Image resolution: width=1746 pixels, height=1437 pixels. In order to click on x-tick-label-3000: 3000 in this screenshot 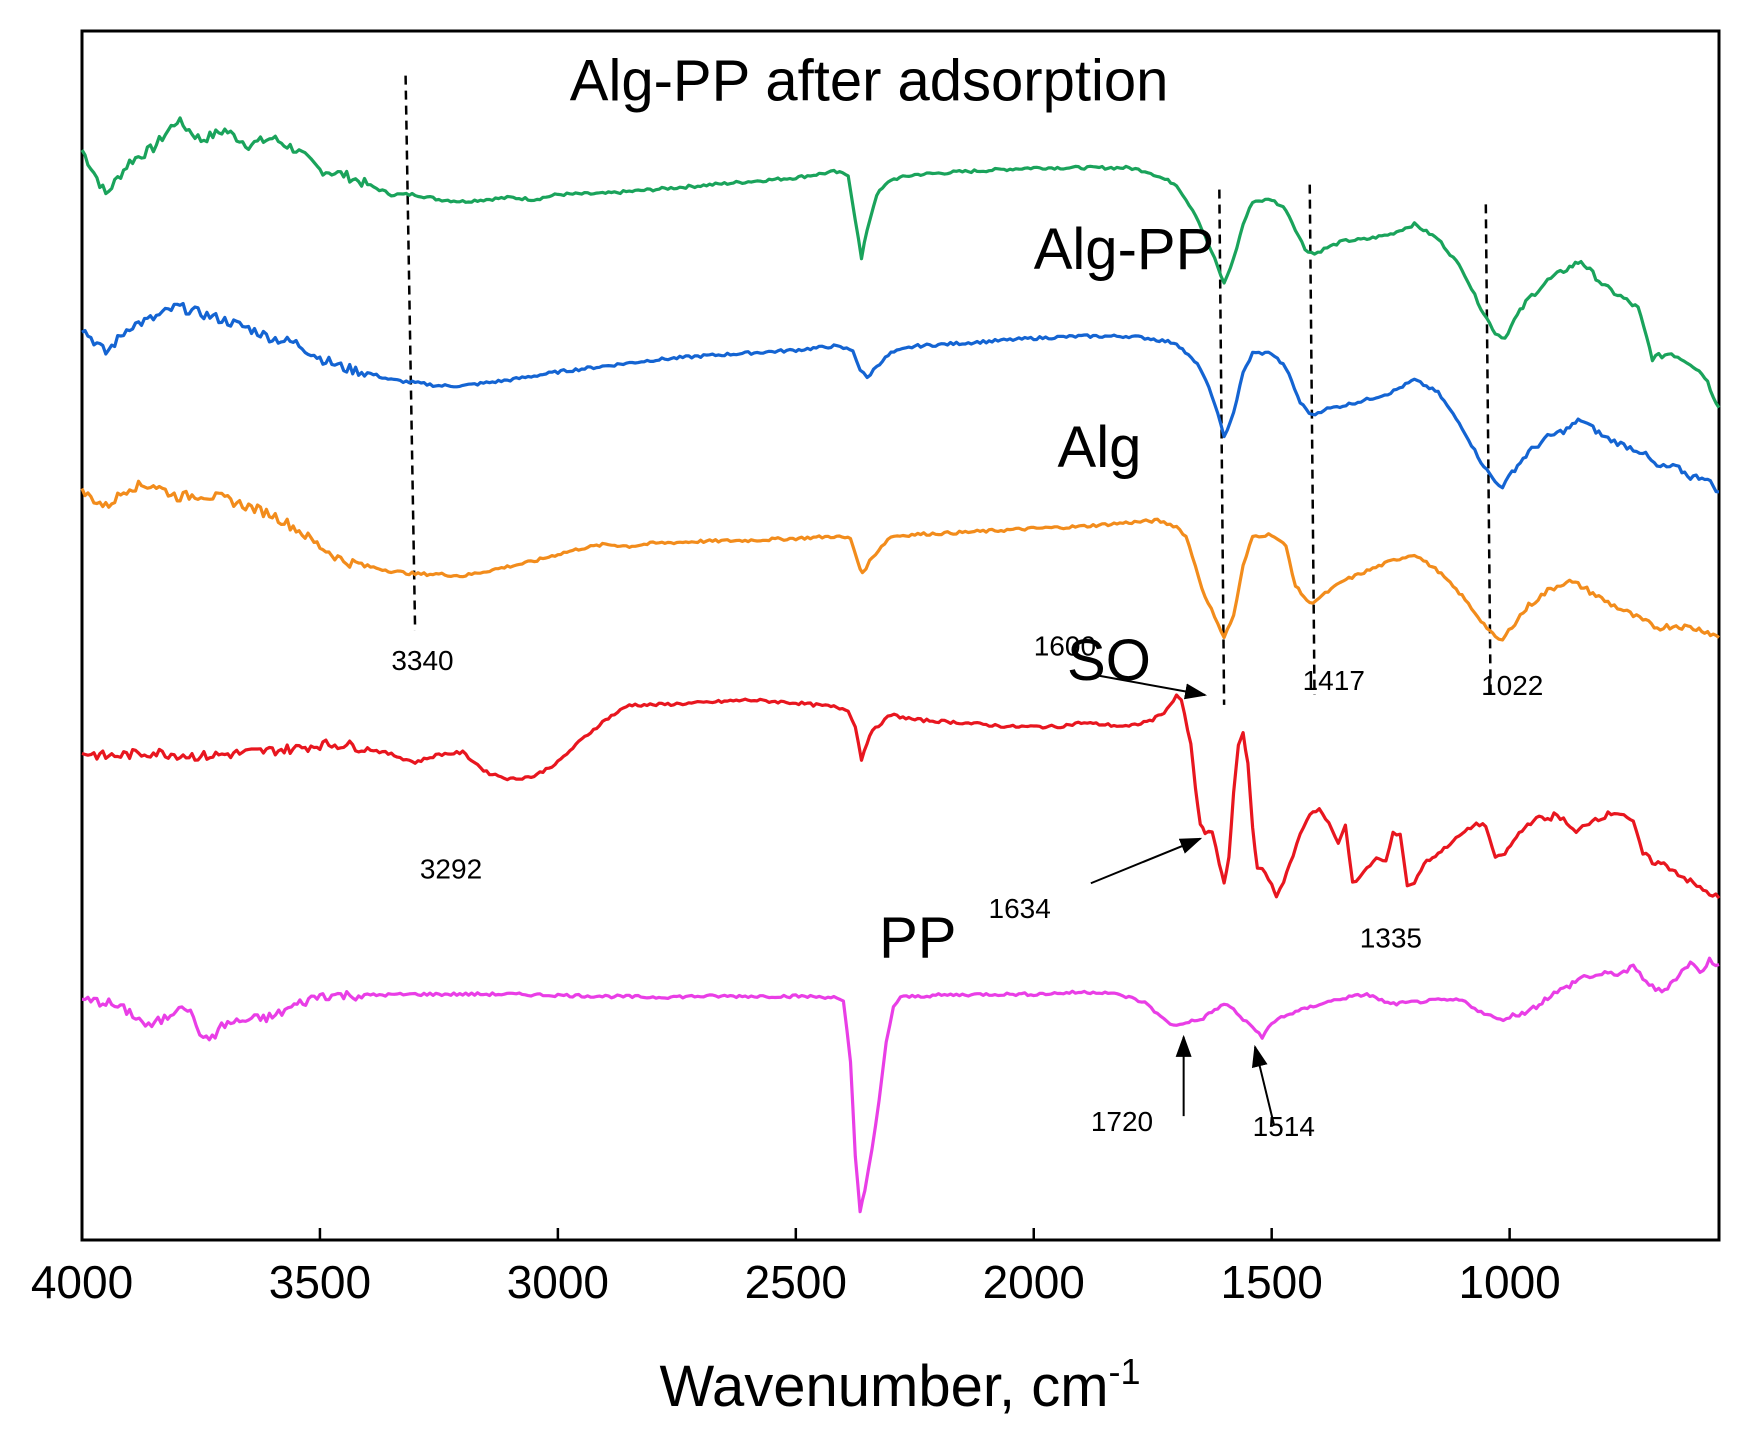, I will do `click(558, 1282)`.